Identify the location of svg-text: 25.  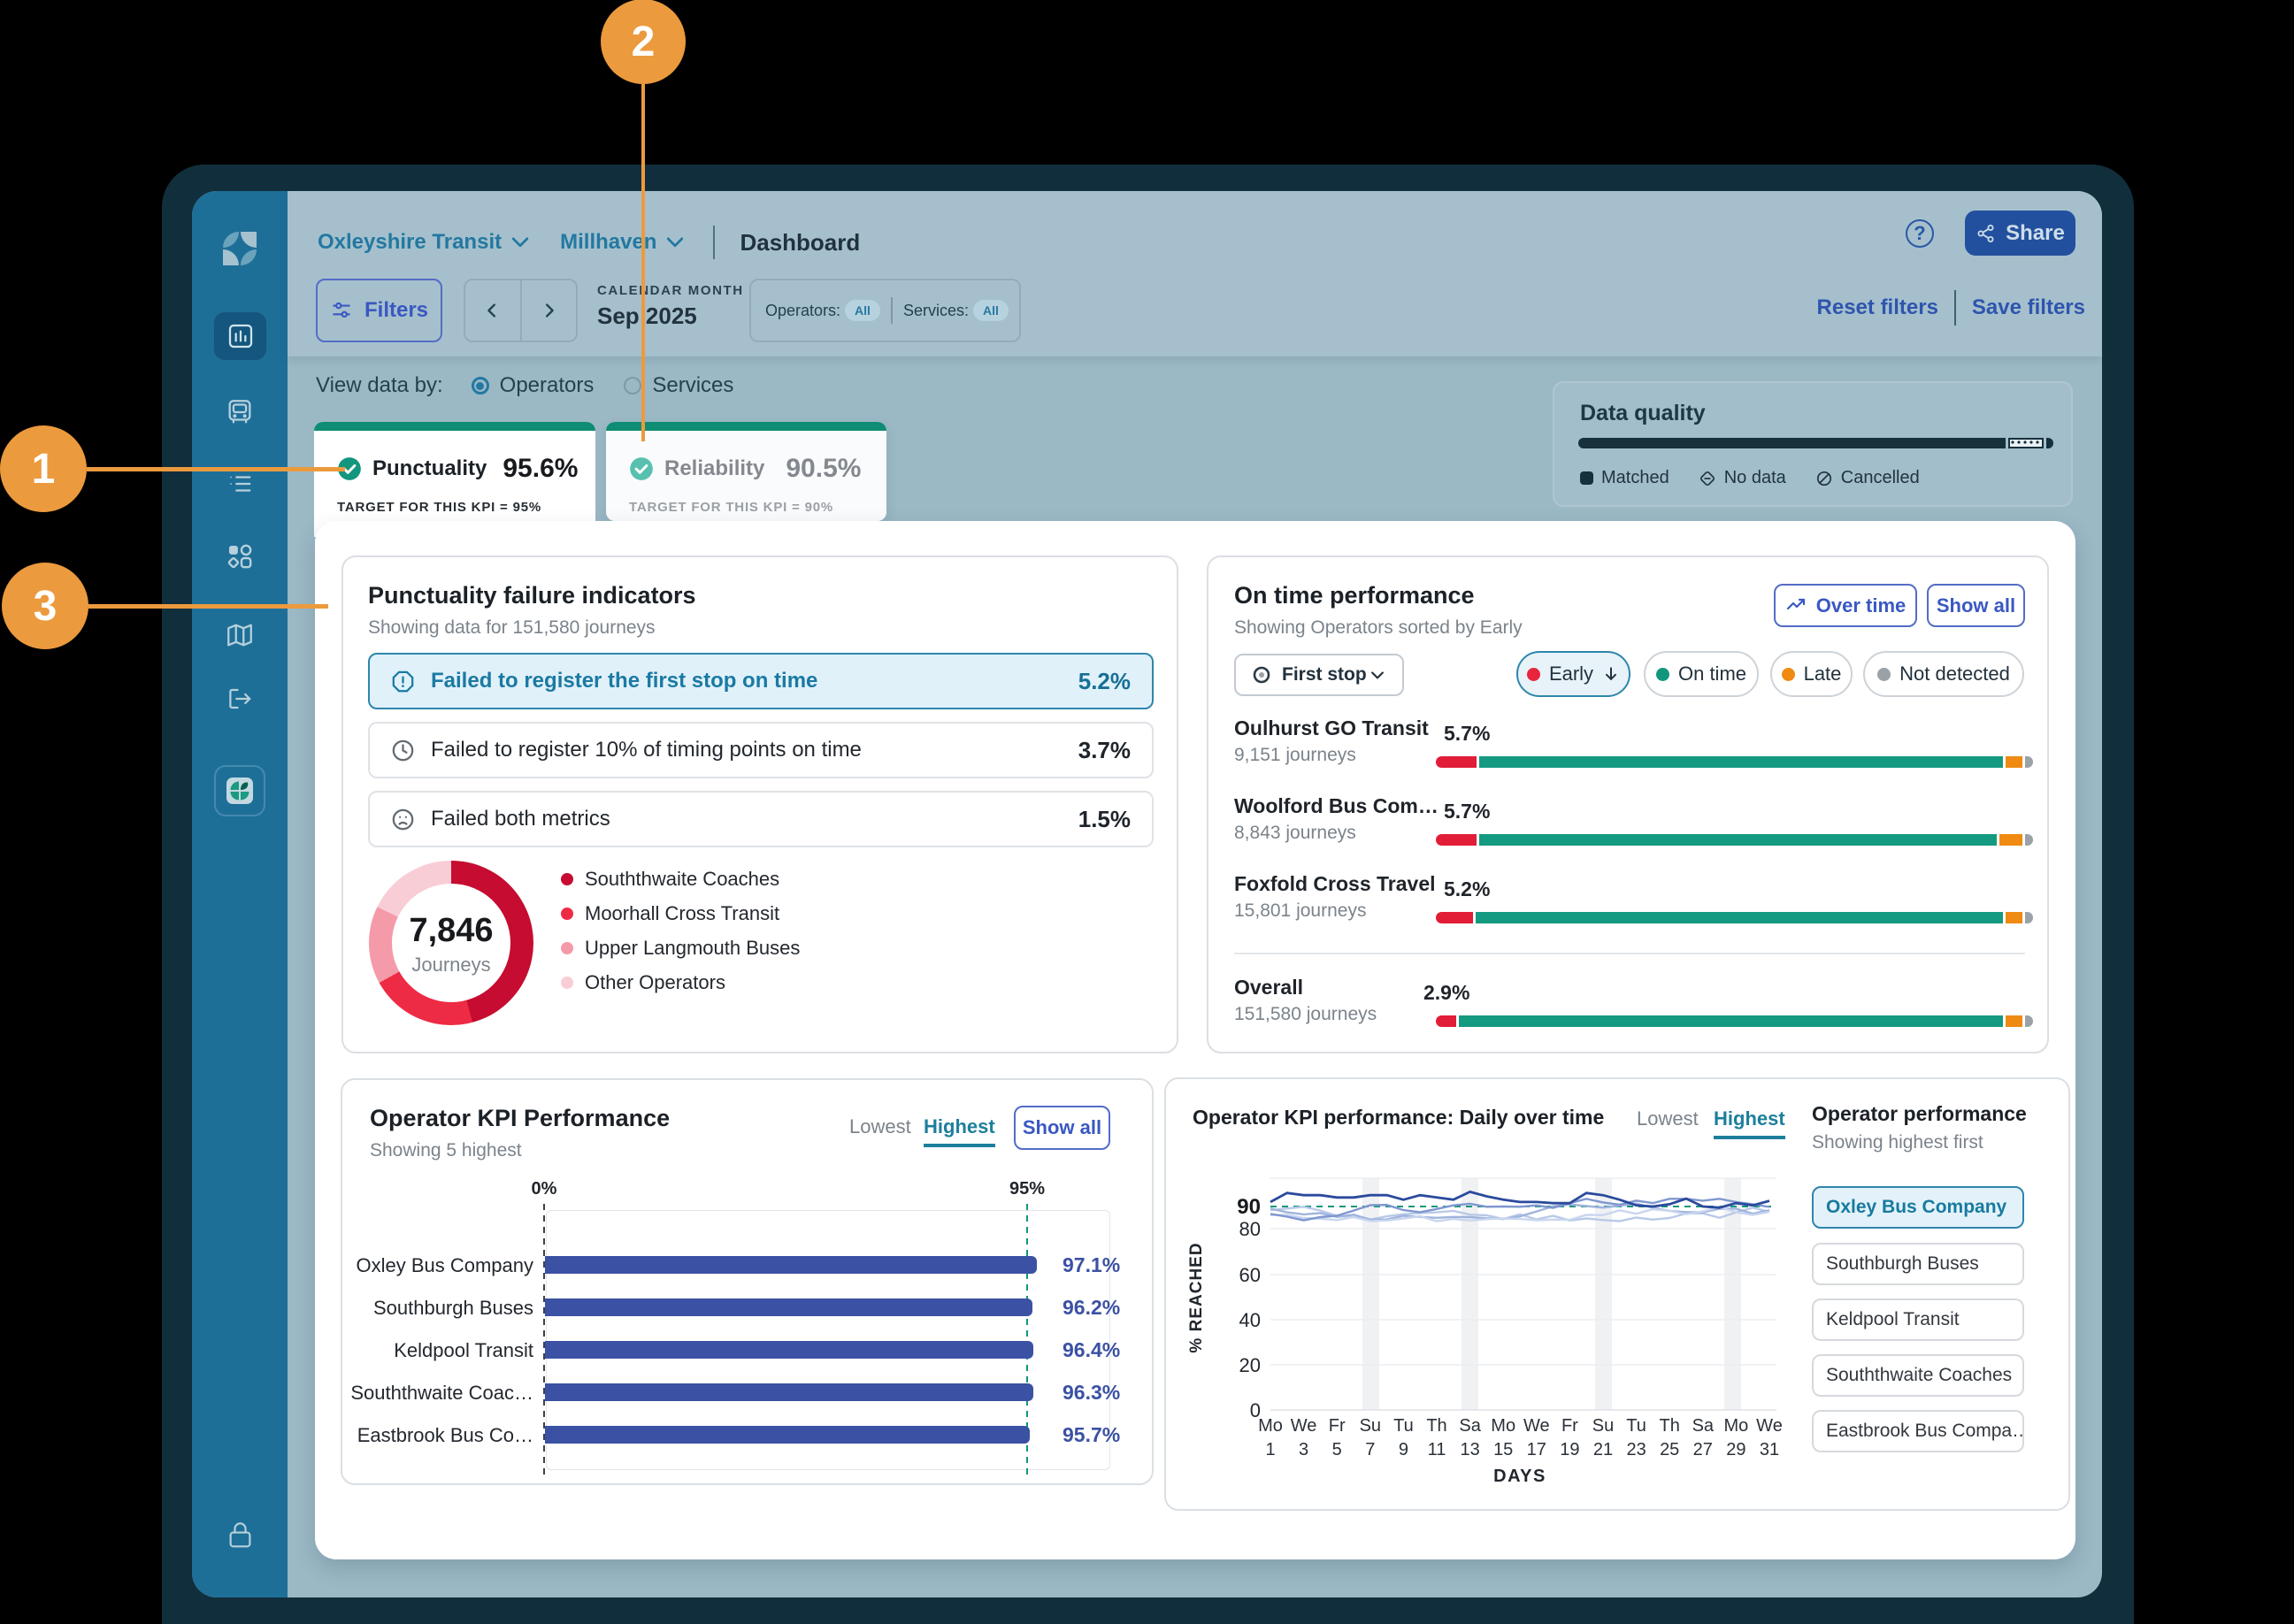
(1670, 1449).